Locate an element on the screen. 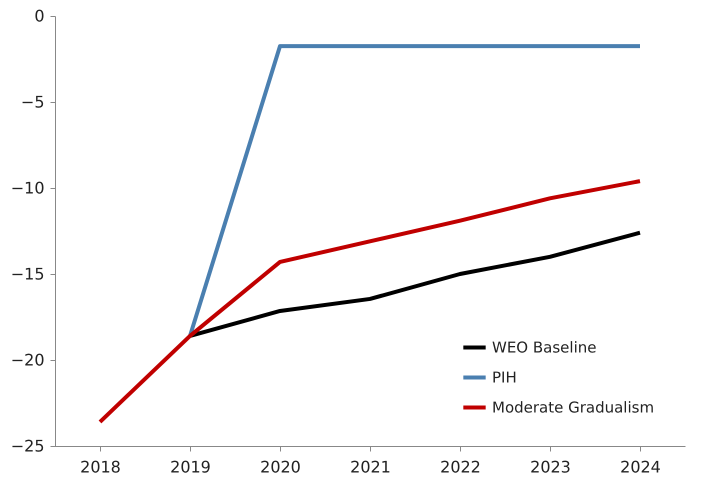 The height and width of the screenshot is (492, 708). x-tick-label: 2024 is located at coordinates (640, 467).